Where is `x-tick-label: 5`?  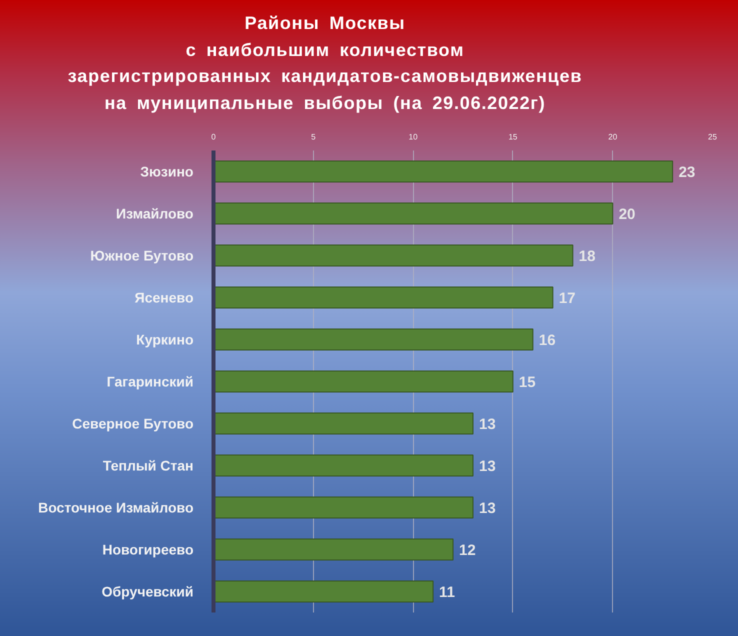
x-tick-label: 5 is located at coordinates (313, 137).